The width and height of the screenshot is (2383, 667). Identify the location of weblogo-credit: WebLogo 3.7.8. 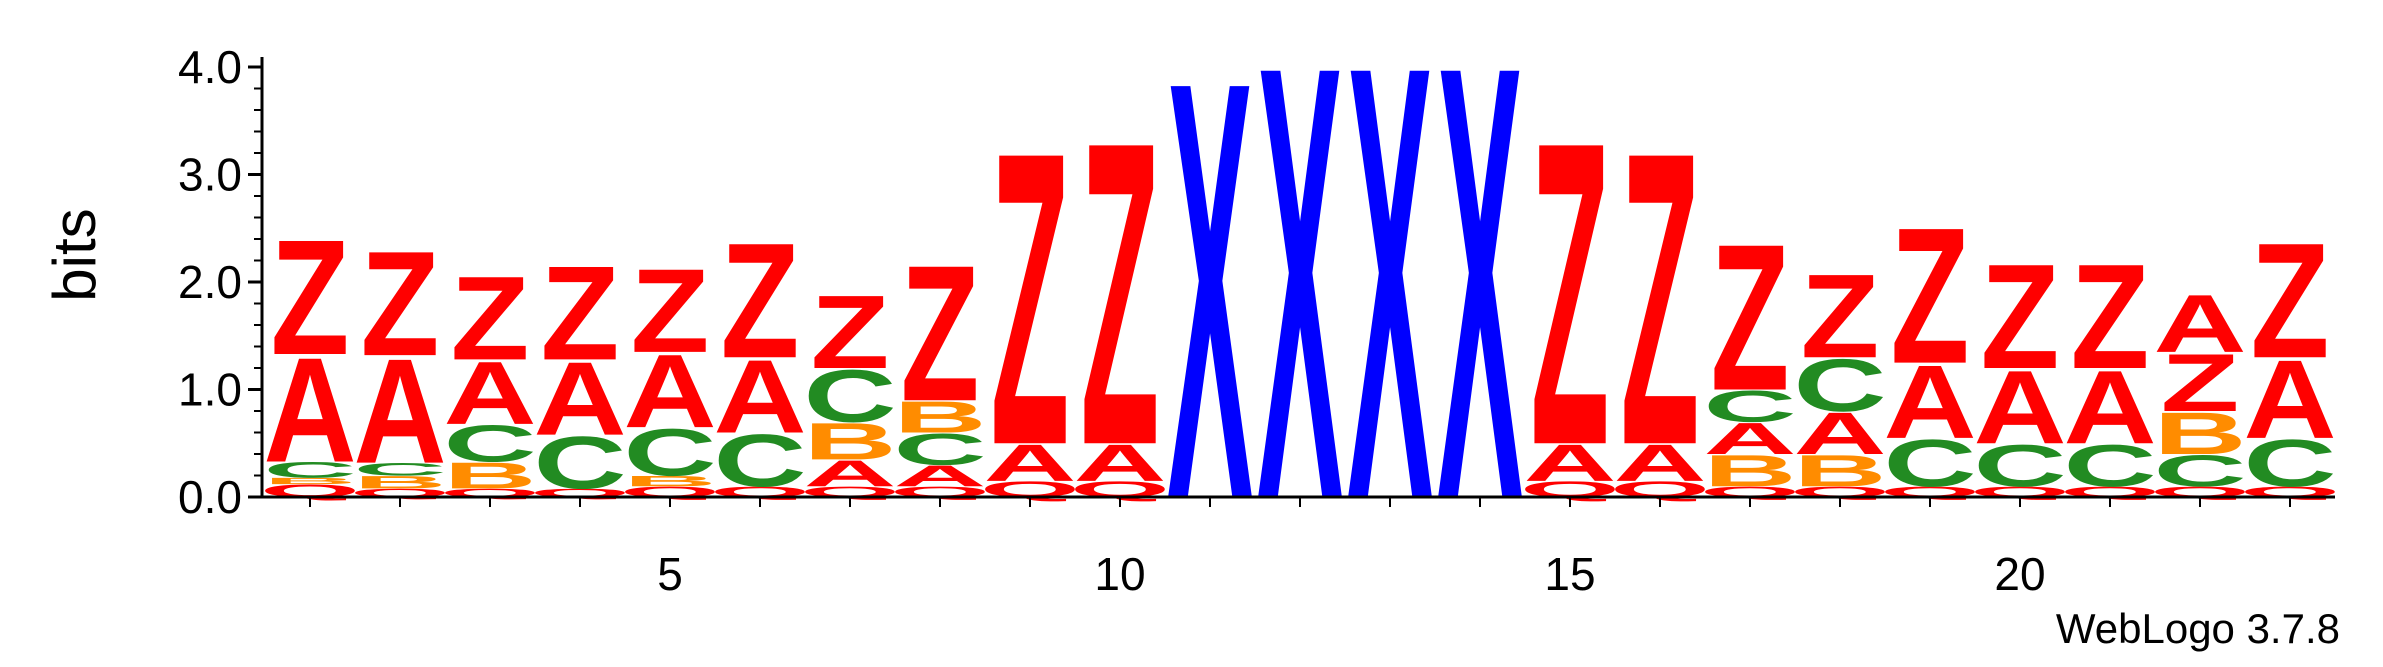
(2198, 628).